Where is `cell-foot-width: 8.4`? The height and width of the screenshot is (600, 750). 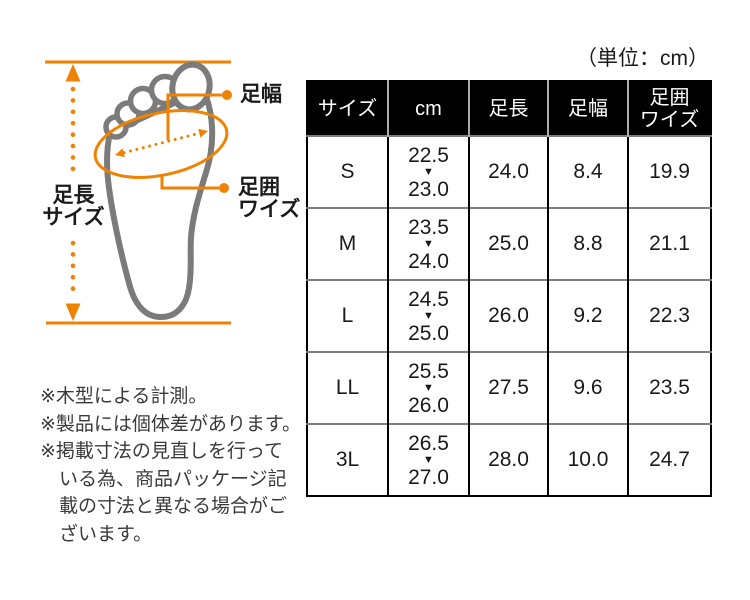
cell-foot-width: 8.4 is located at coordinates (587, 171).